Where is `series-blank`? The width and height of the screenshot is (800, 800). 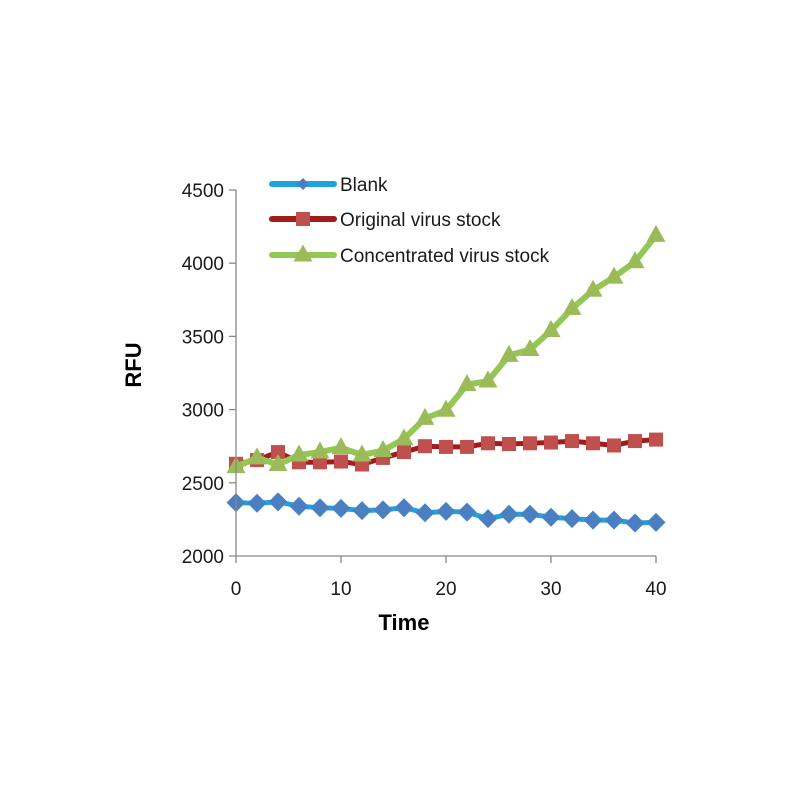
series-blank is located at coordinates (446, 512).